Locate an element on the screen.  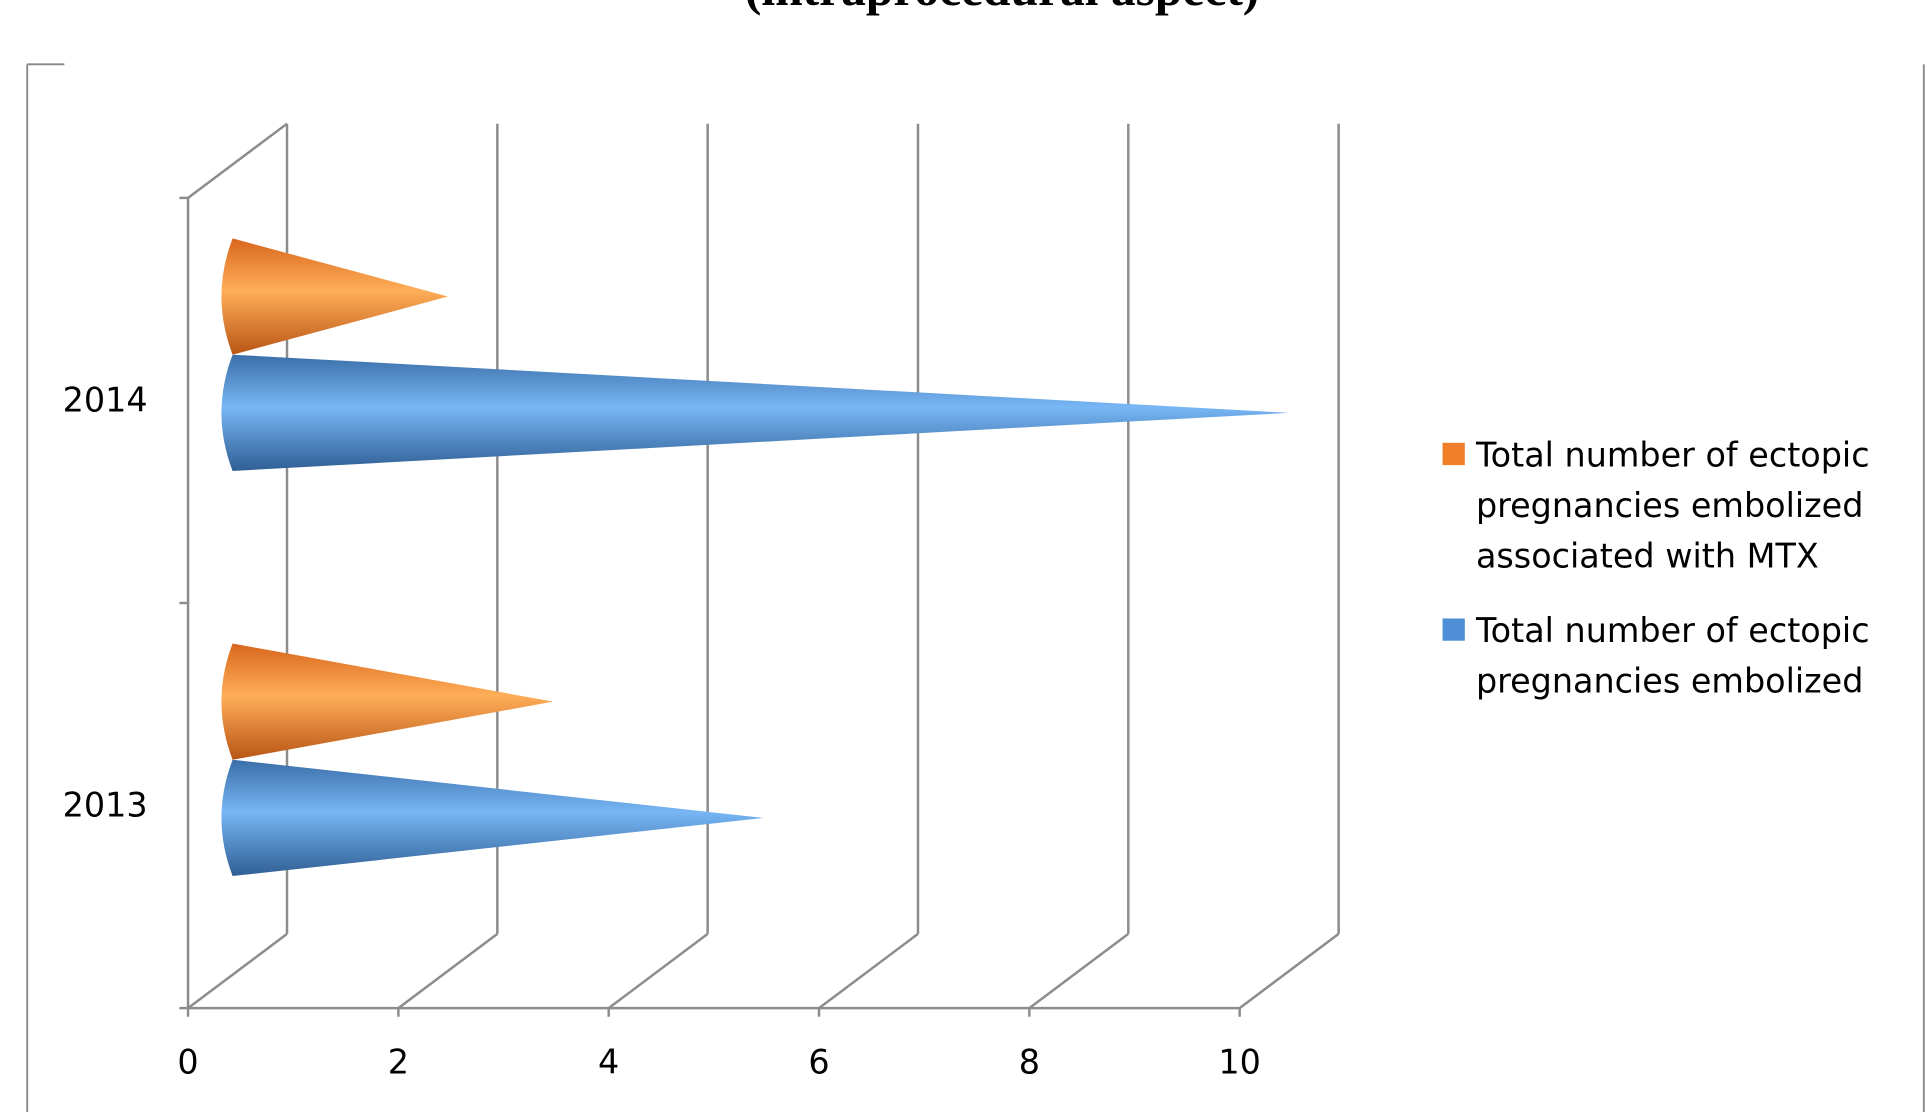
x-tick-label: 0 is located at coordinates (187, 1062).